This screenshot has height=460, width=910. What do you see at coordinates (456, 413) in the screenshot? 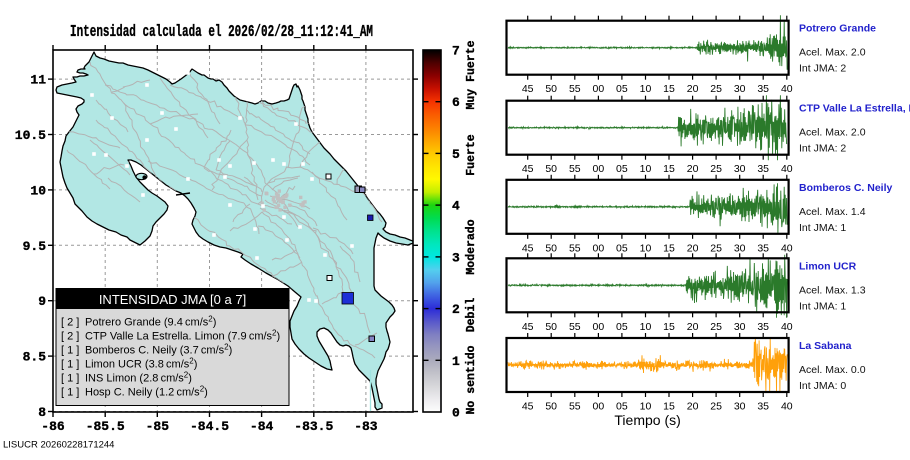
I see `svg-text: 0` at bounding box center [456, 413].